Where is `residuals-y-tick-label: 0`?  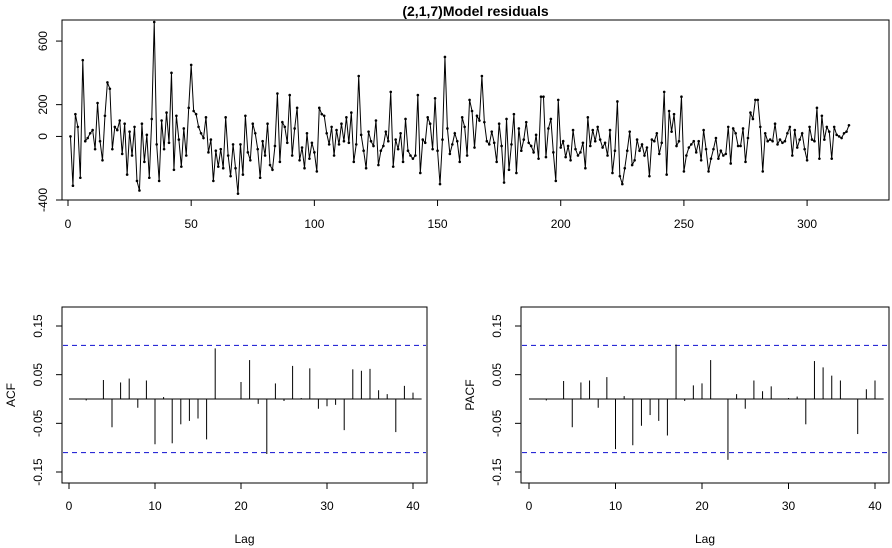
residuals-y-tick-label: 0 is located at coordinates (43, 136).